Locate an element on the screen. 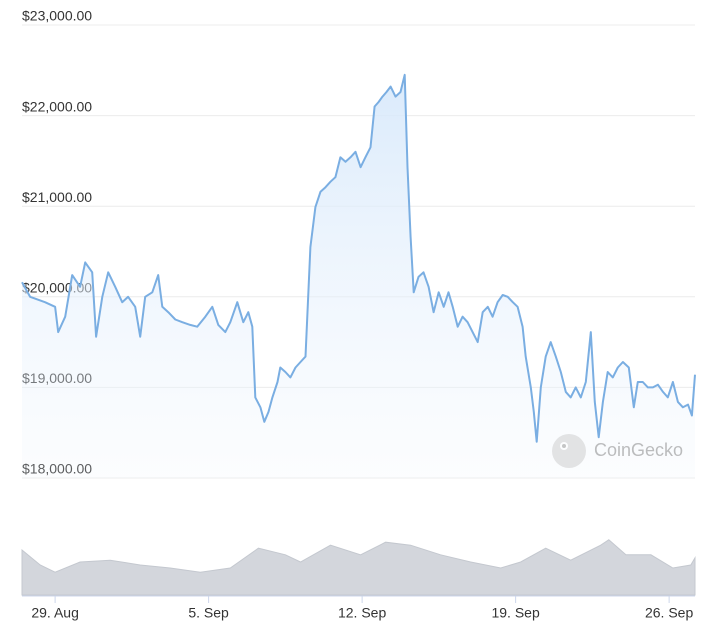 The width and height of the screenshot is (709, 630). y-tick-label: $22,000.00 is located at coordinates (57, 106).